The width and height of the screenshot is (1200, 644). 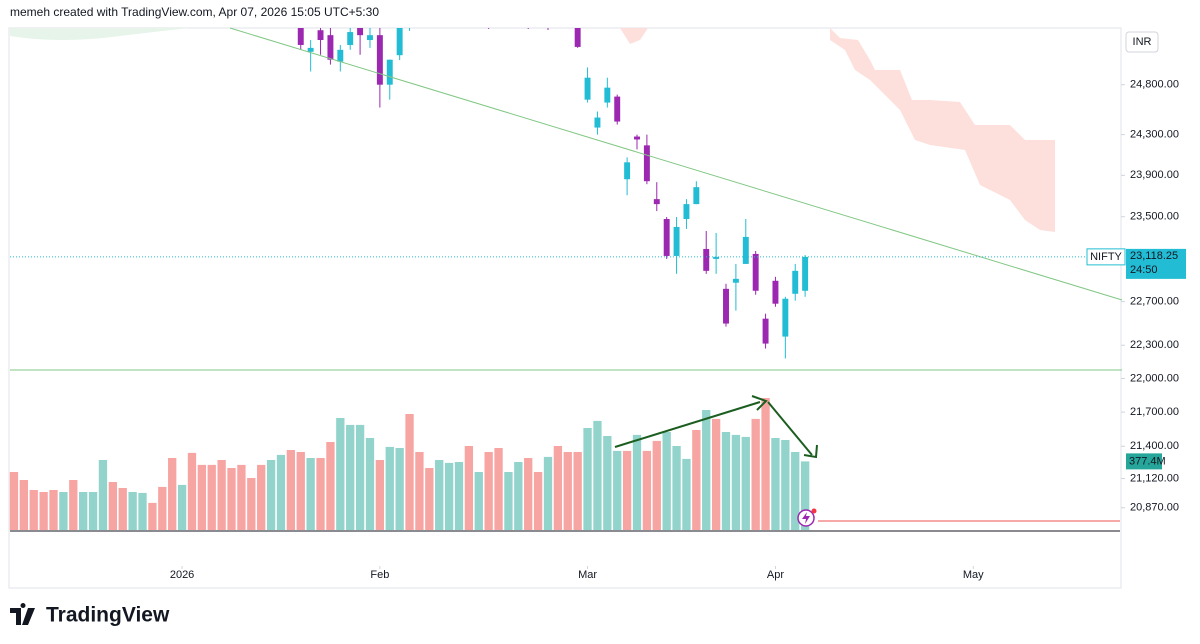 What do you see at coordinates (1154, 85) in the screenshot?
I see `y-tick-label: 24,800.00` at bounding box center [1154, 85].